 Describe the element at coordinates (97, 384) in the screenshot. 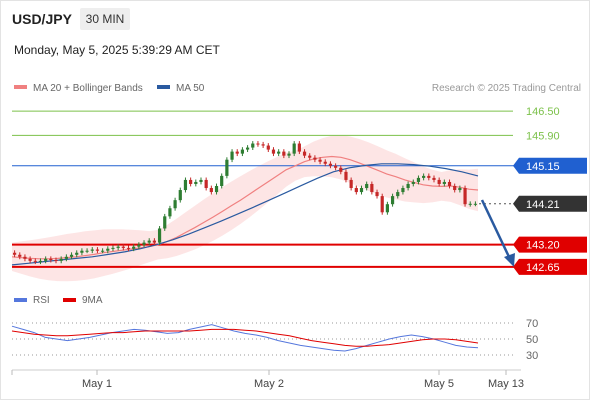

I see `x-tick-label: May 1` at that location.